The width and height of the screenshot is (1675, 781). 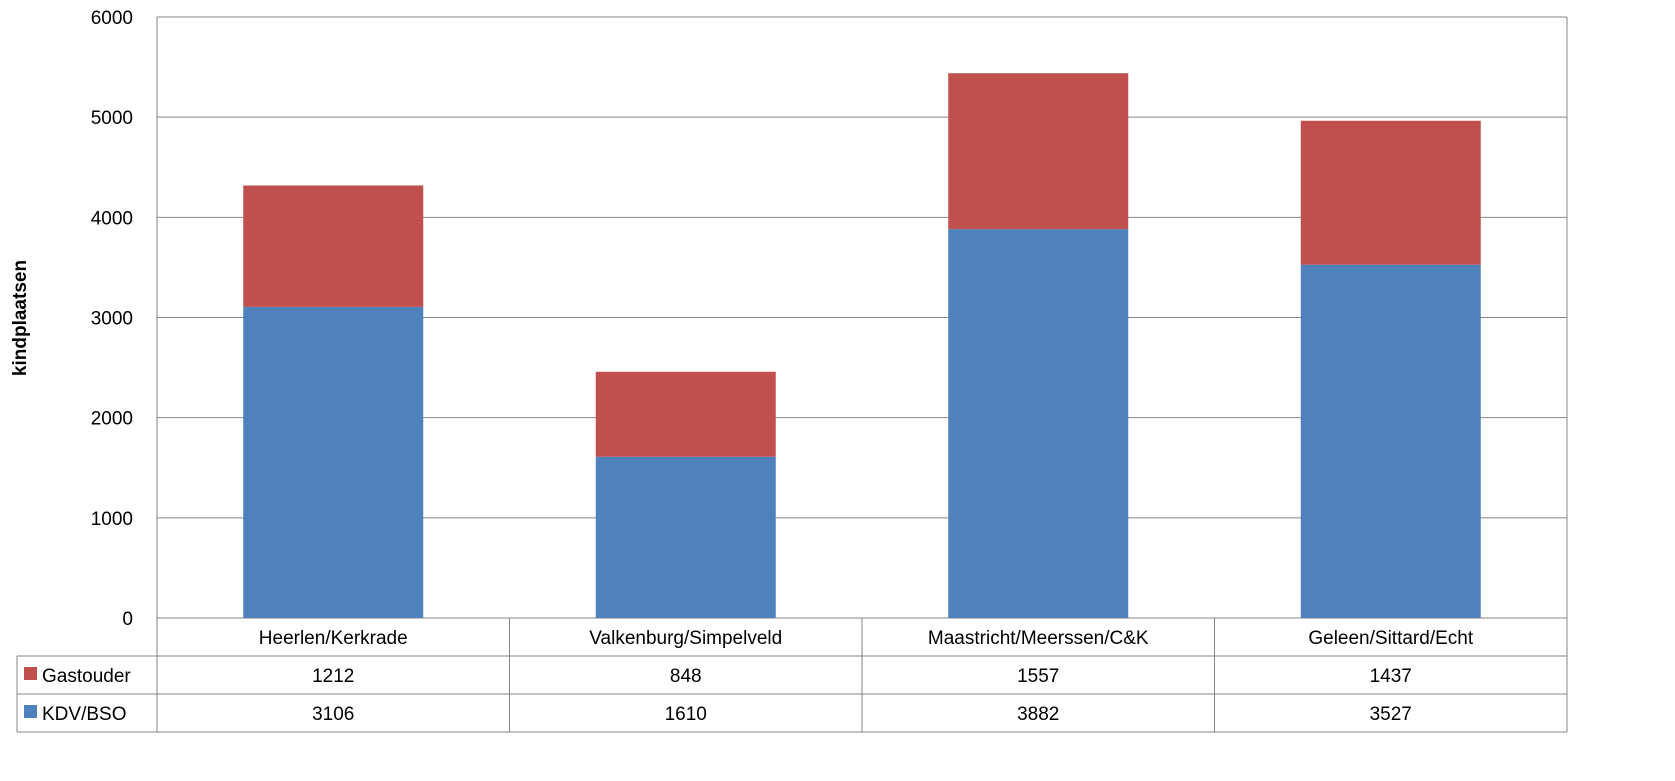 What do you see at coordinates (112, 419) in the screenshot?
I see `y-tick-label: 2000` at bounding box center [112, 419].